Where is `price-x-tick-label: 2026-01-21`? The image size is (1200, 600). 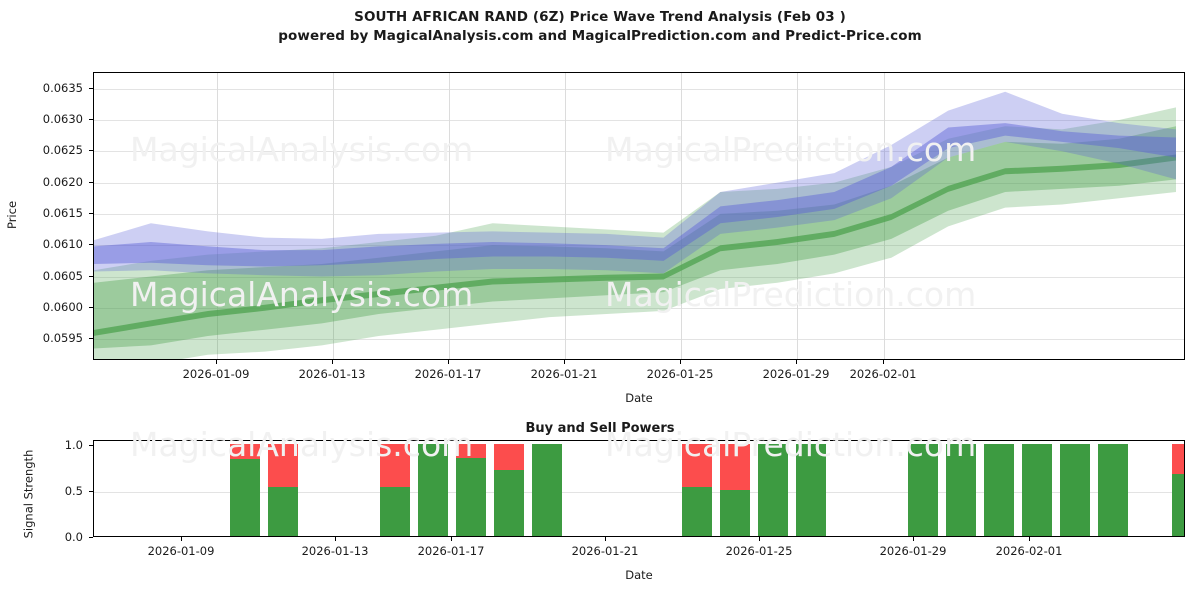 price-x-tick-label: 2026-01-21 is located at coordinates (564, 374).